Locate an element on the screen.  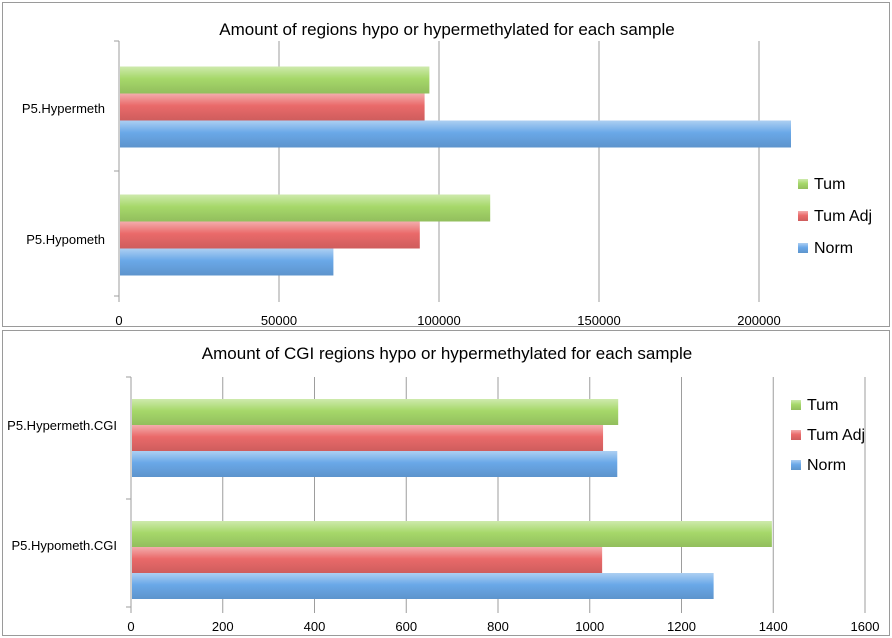
x-tick-label: 1000 is located at coordinates (589, 626).